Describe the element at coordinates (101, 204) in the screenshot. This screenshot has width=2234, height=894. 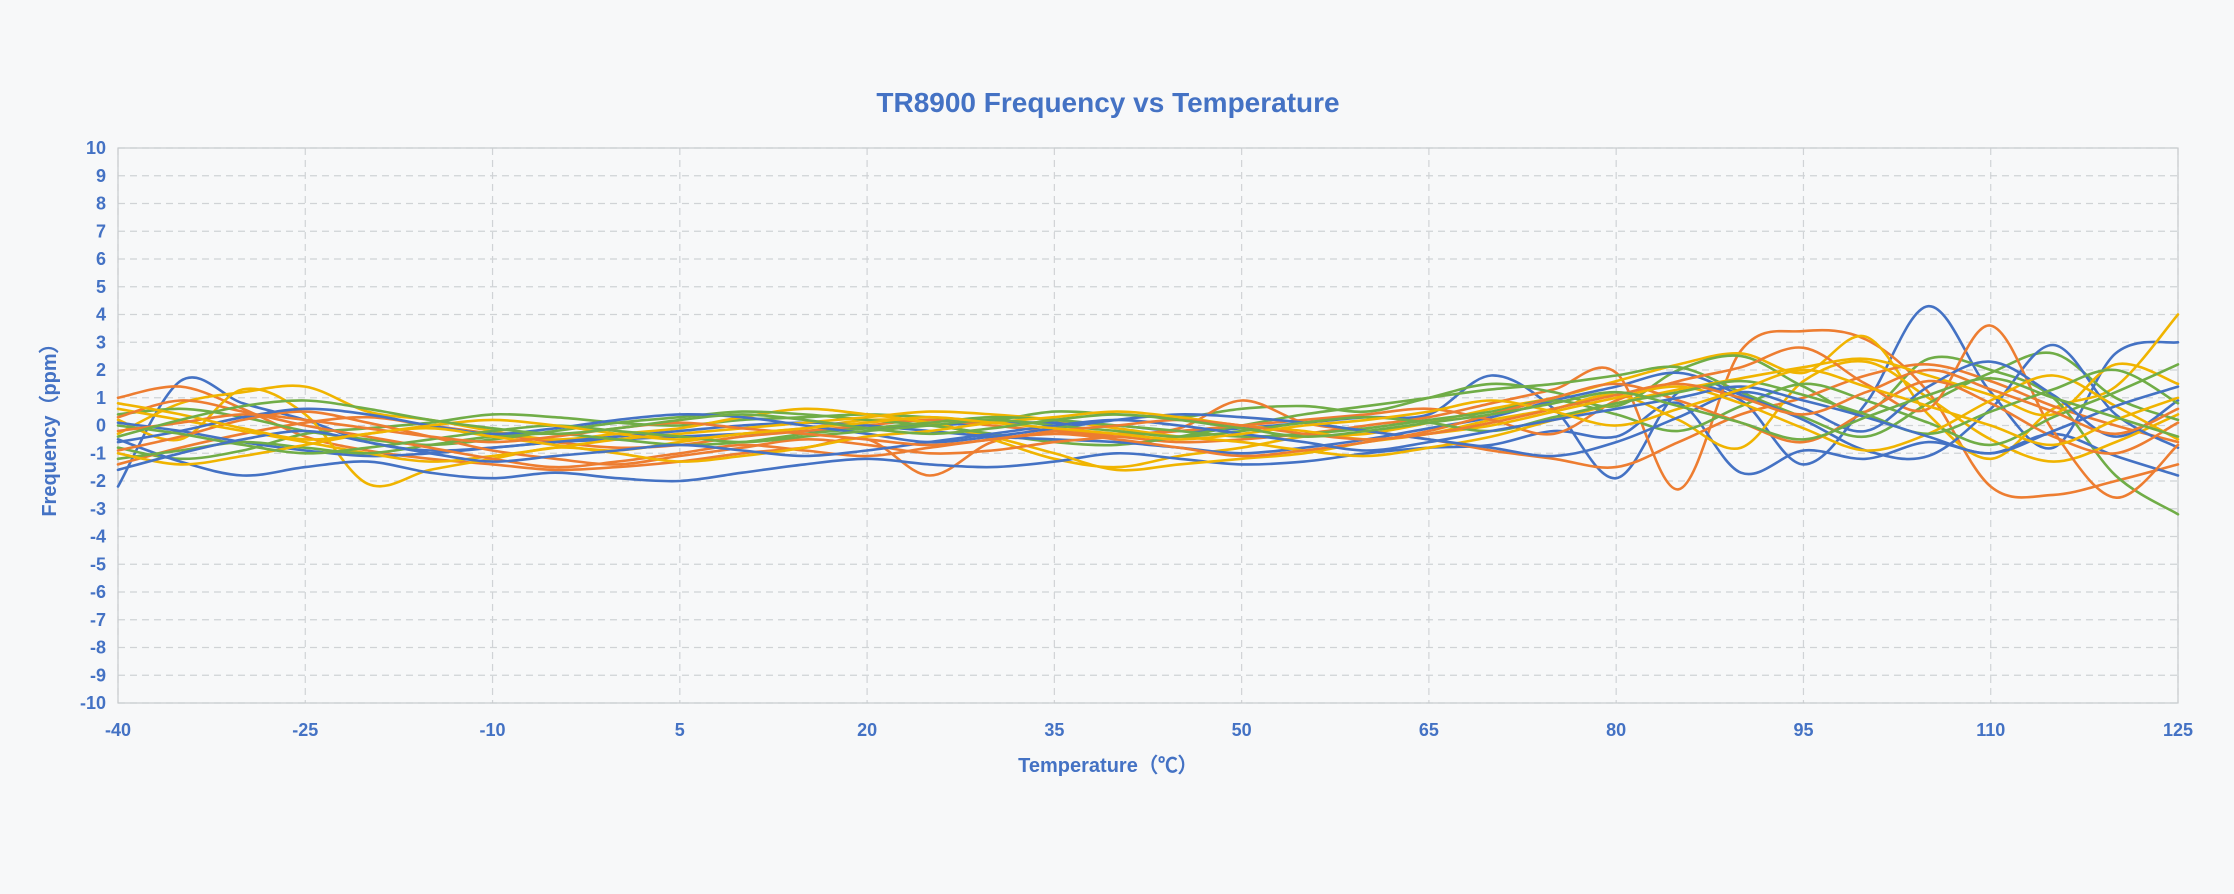
I see `y-tick-label: 8` at that location.